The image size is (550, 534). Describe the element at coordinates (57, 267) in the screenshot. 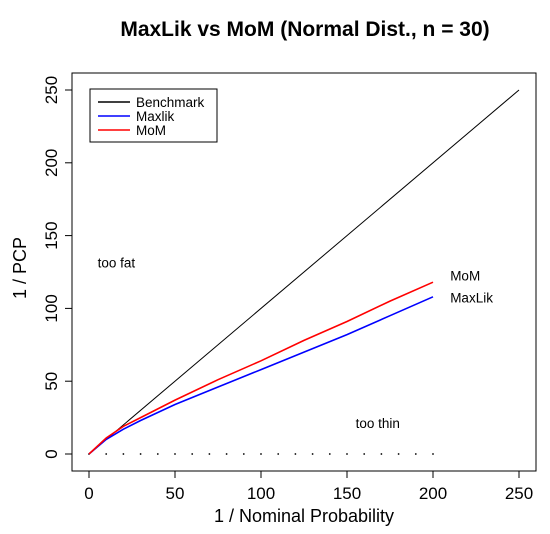

I see `y-axis: 0 50 100 150 200 250` at that location.